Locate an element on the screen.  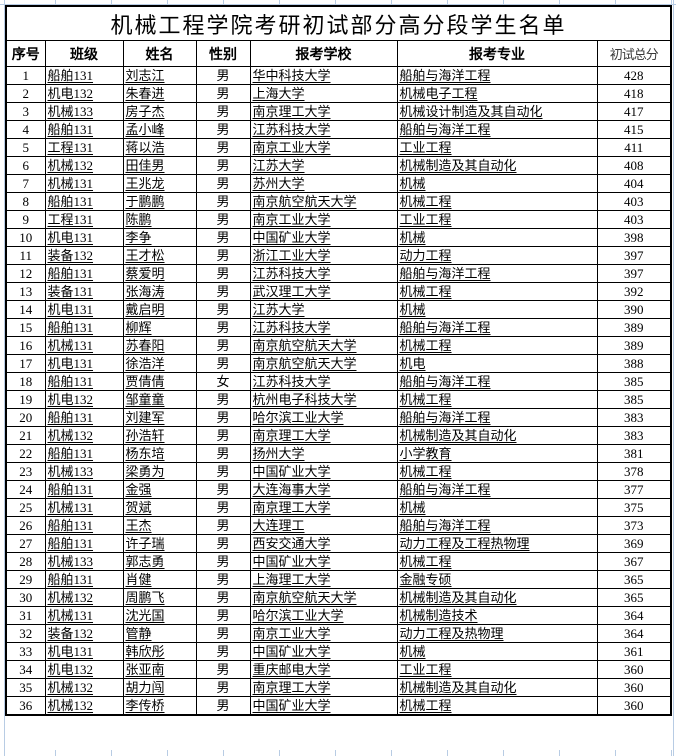
cell-score: 428 is located at coordinates (634, 75).